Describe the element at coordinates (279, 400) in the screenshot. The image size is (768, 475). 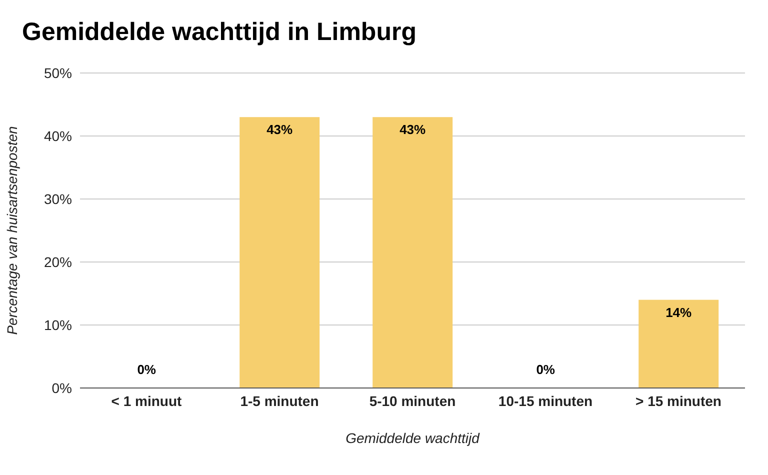
I see `x-tick-label: 1-5 minuten` at that location.